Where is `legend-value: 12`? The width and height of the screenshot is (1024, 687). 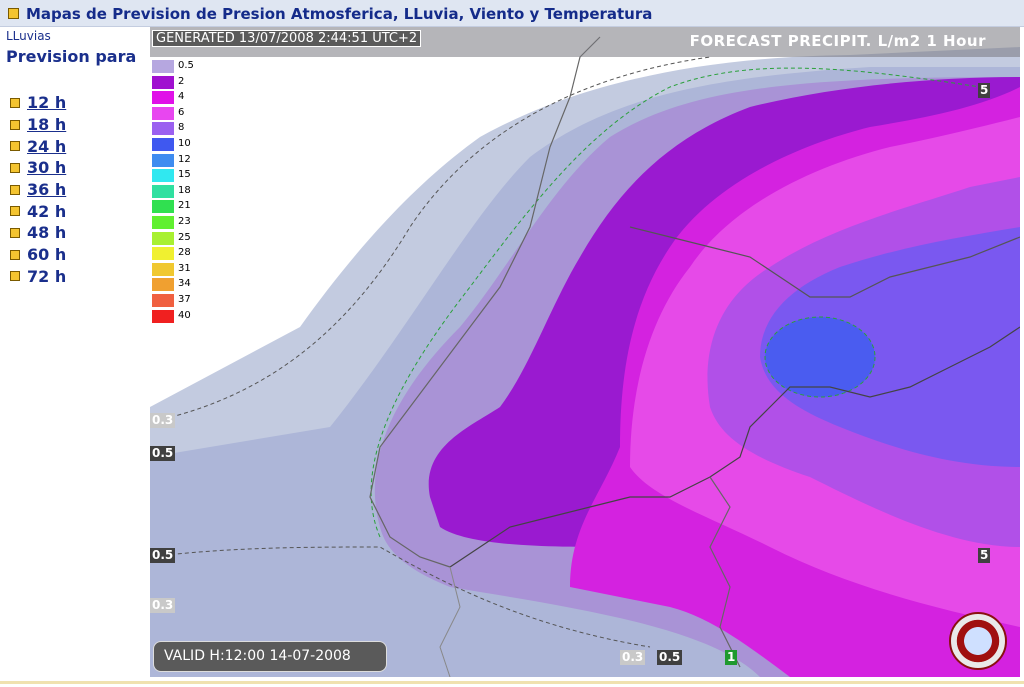
legend-value: 12 is located at coordinates (184, 159).